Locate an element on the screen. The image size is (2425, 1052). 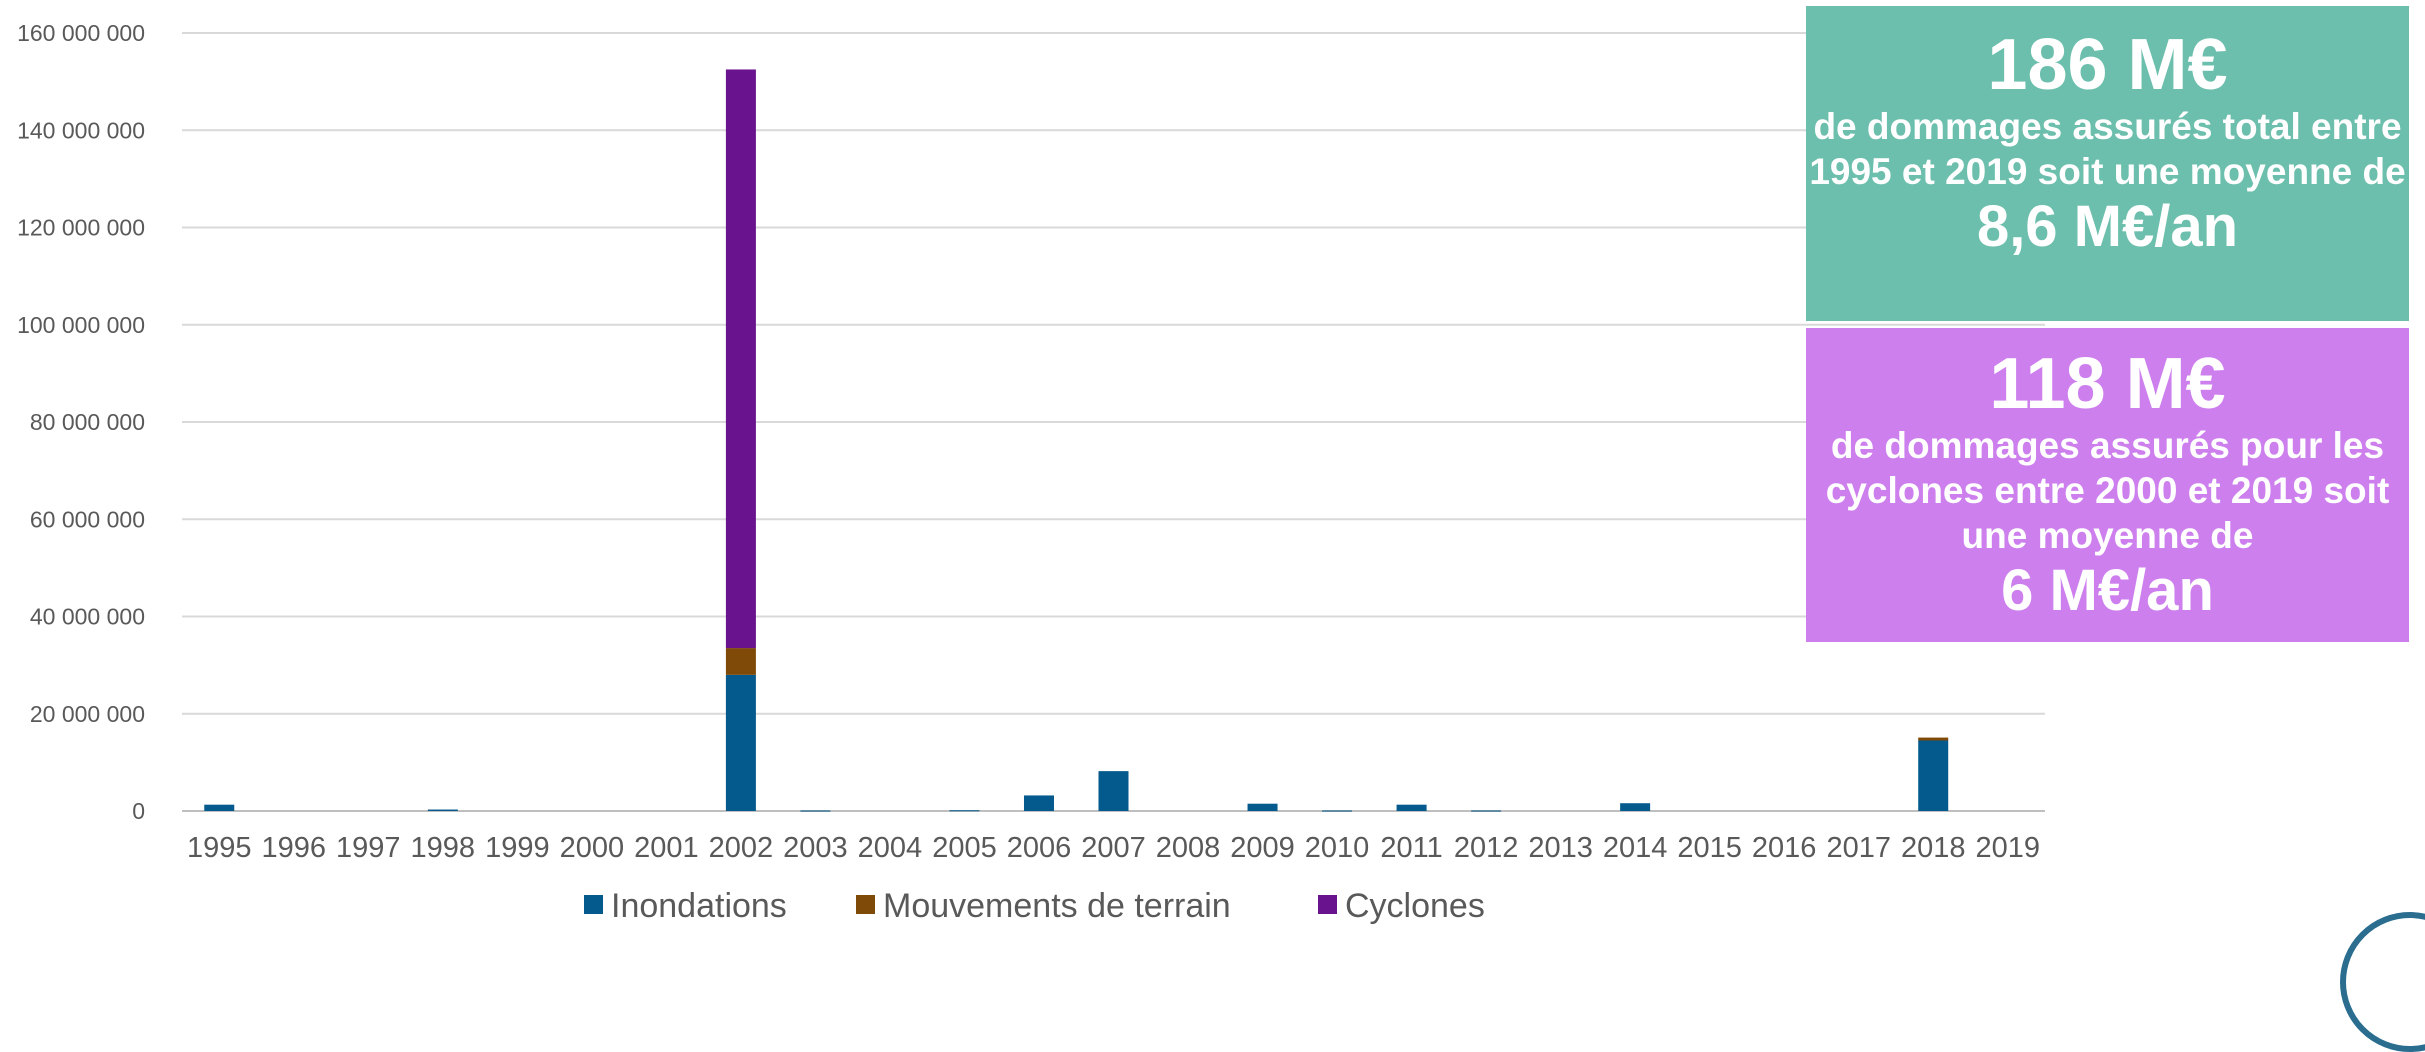
x-tick-label: 2002 is located at coordinates (741, 848).